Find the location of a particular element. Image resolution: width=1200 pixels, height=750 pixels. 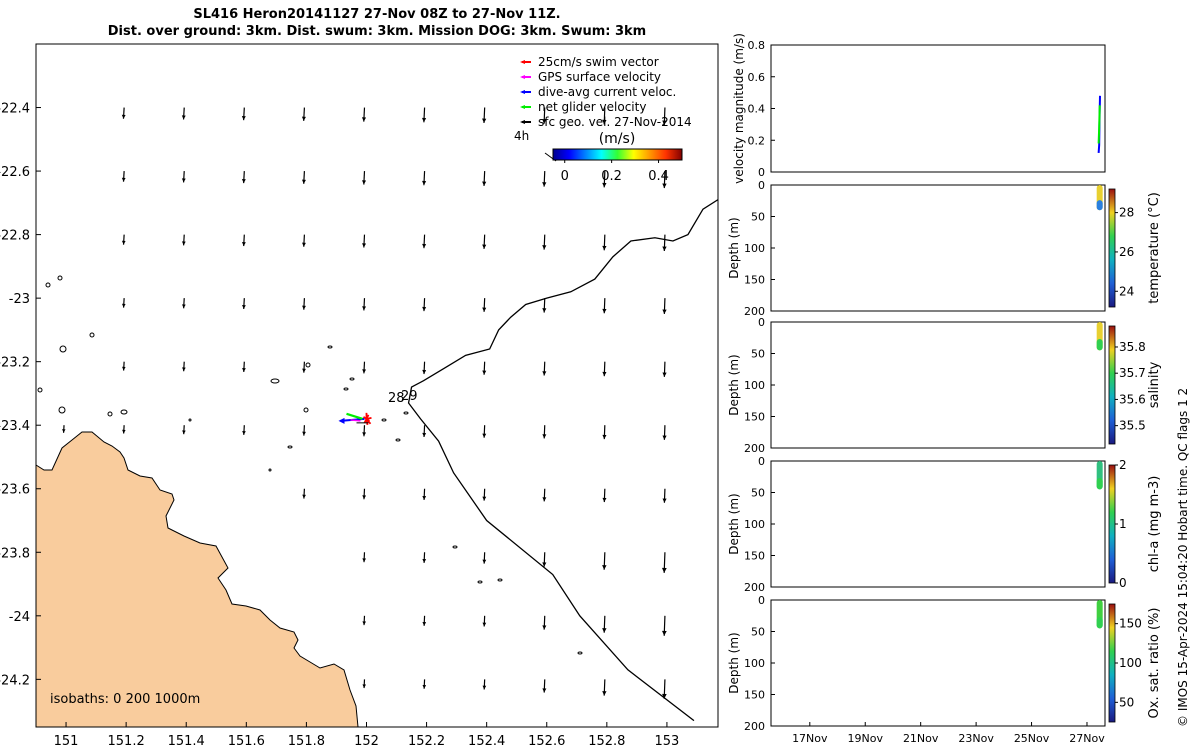

profile-colorbar-tick-label: 35.6 is located at coordinates (1132, 399).